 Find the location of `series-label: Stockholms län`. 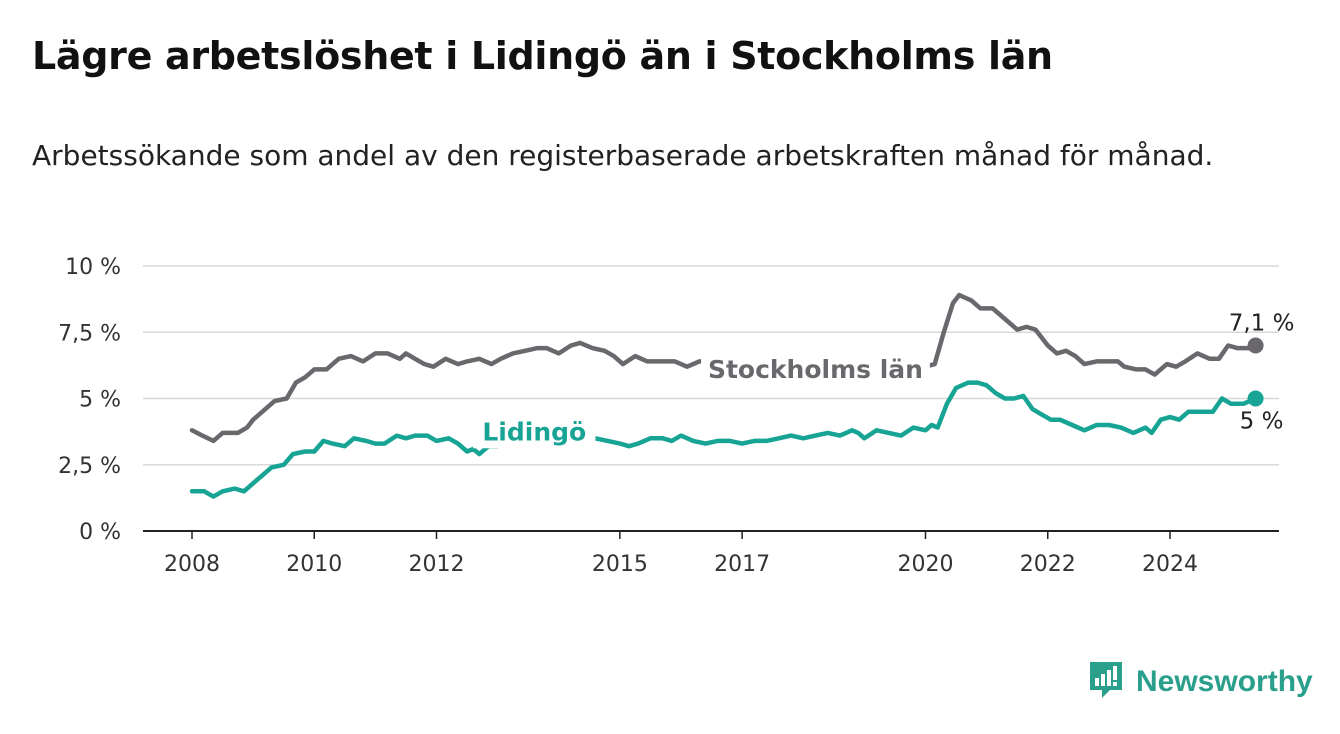

series-label: Stockholms län is located at coordinates (815, 369).